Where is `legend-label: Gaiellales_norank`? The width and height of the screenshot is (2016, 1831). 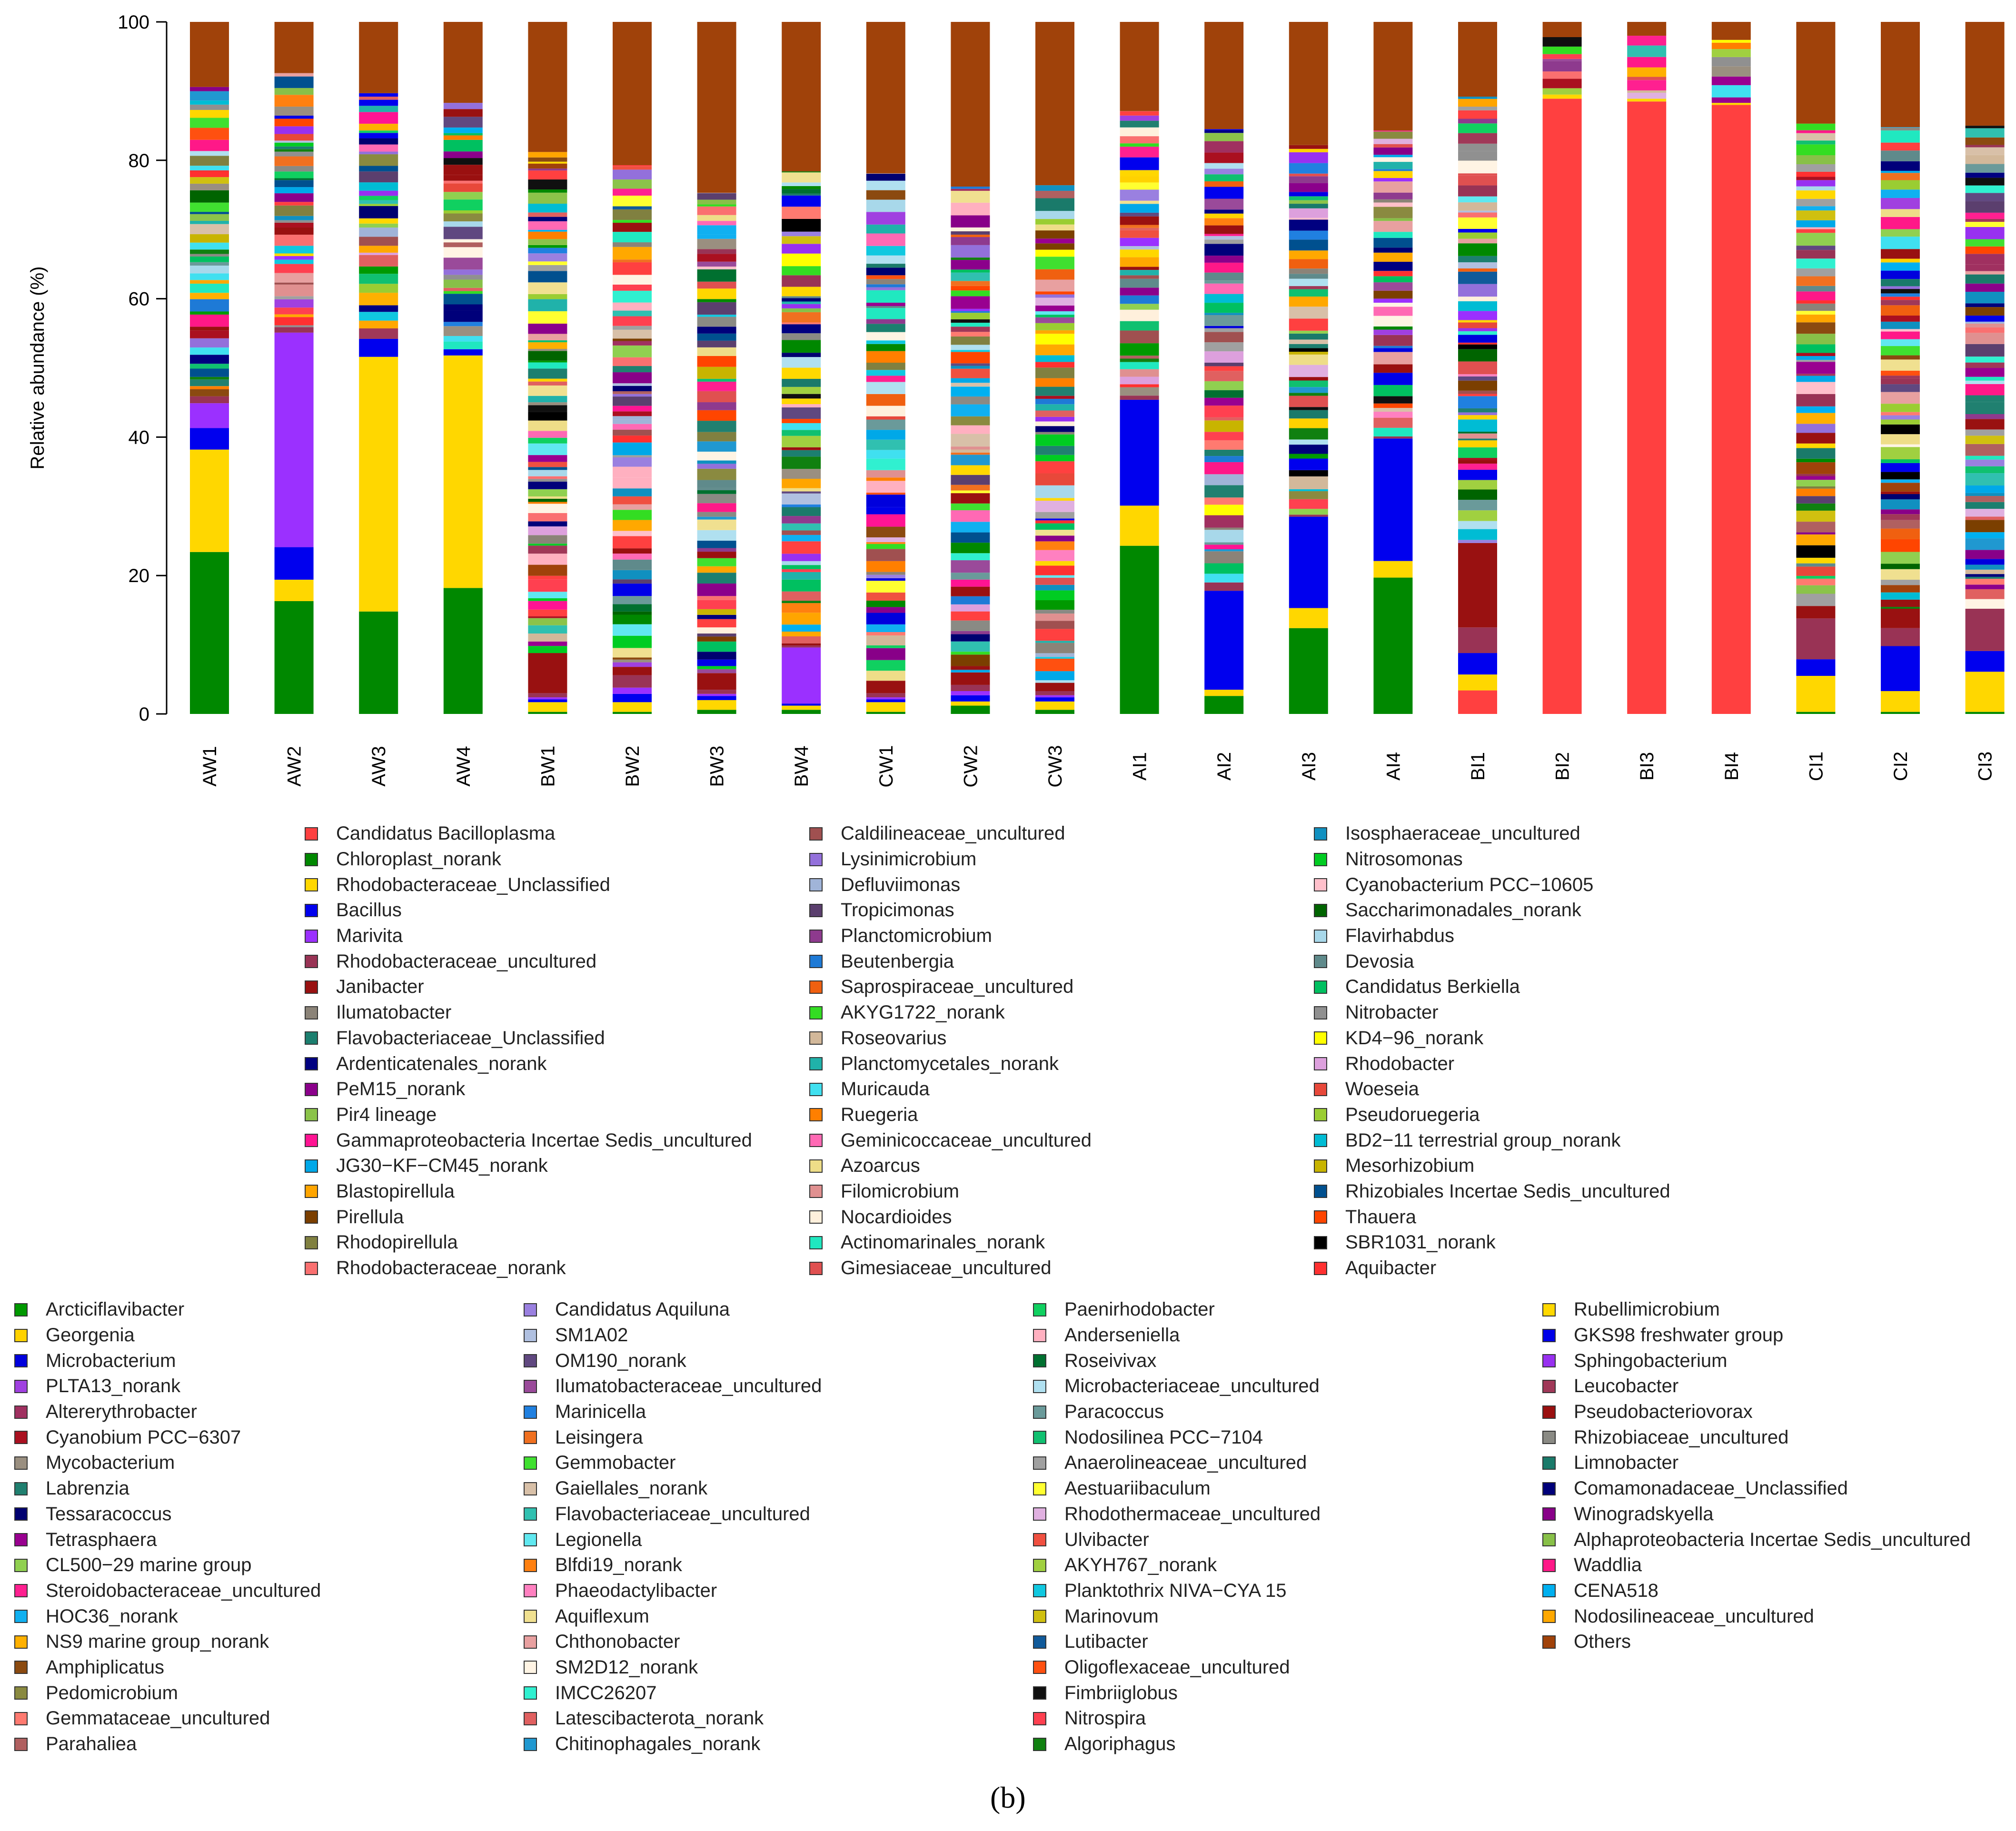 legend-label: Gaiellales_norank is located at coordinates (631, 1488).